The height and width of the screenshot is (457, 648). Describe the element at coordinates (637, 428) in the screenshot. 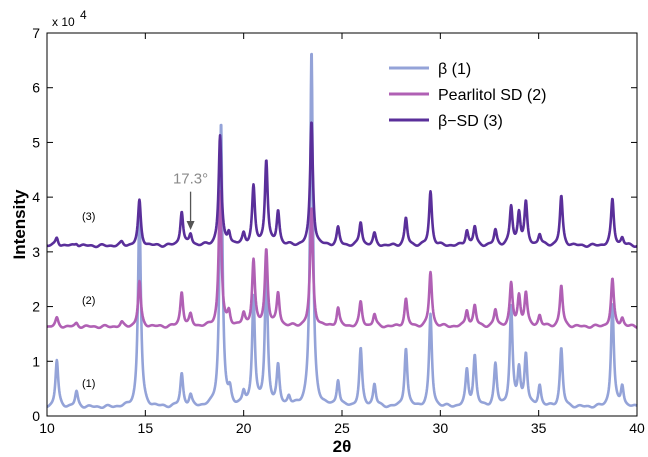

I see `x-tick-label: 40` at that location.